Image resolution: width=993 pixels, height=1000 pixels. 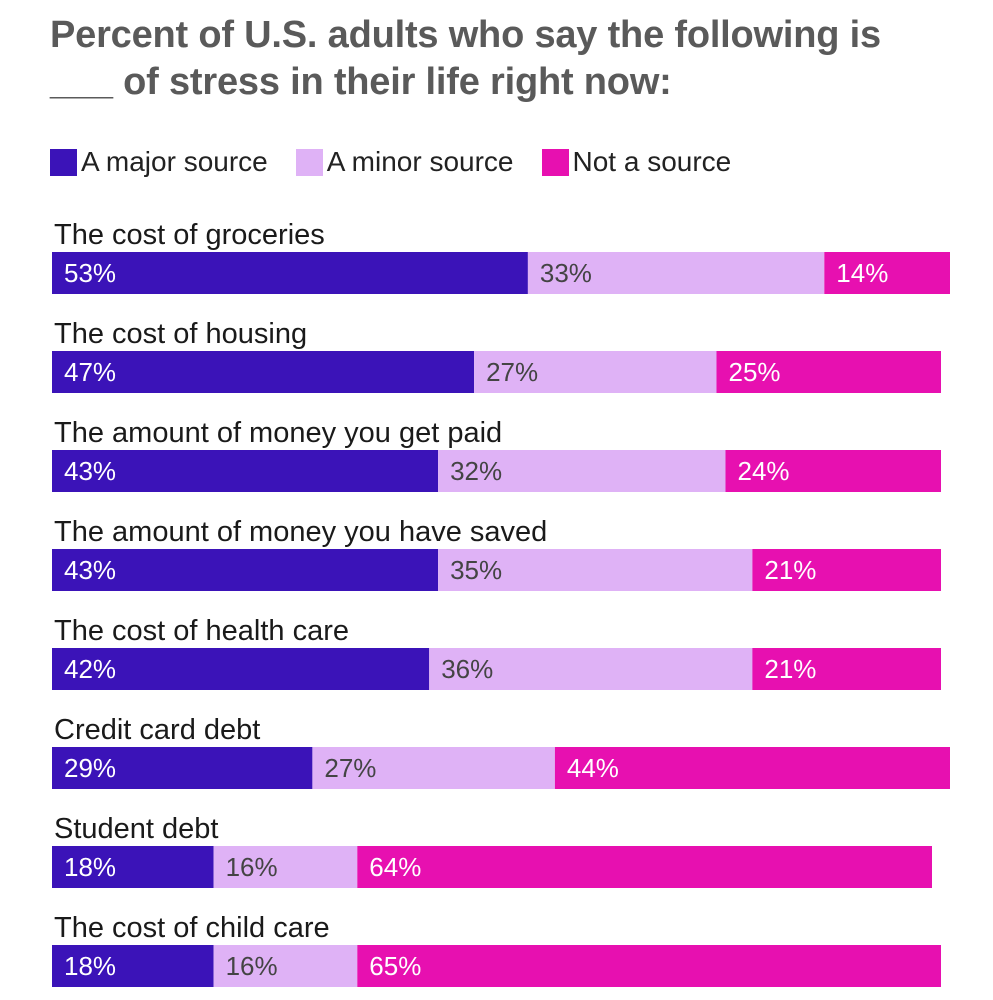 I want to click on value-label-not-the-cost-of-groceries: 14%, so click(x=862, y=273).